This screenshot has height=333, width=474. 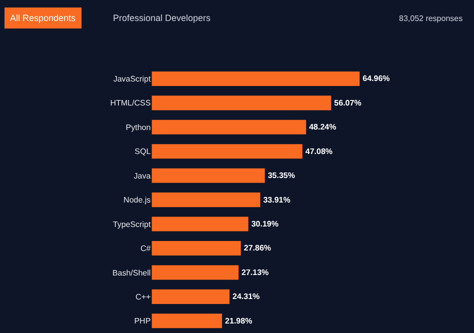 I want to click on y-tick-label: SQL, so click(x=143, y=151).